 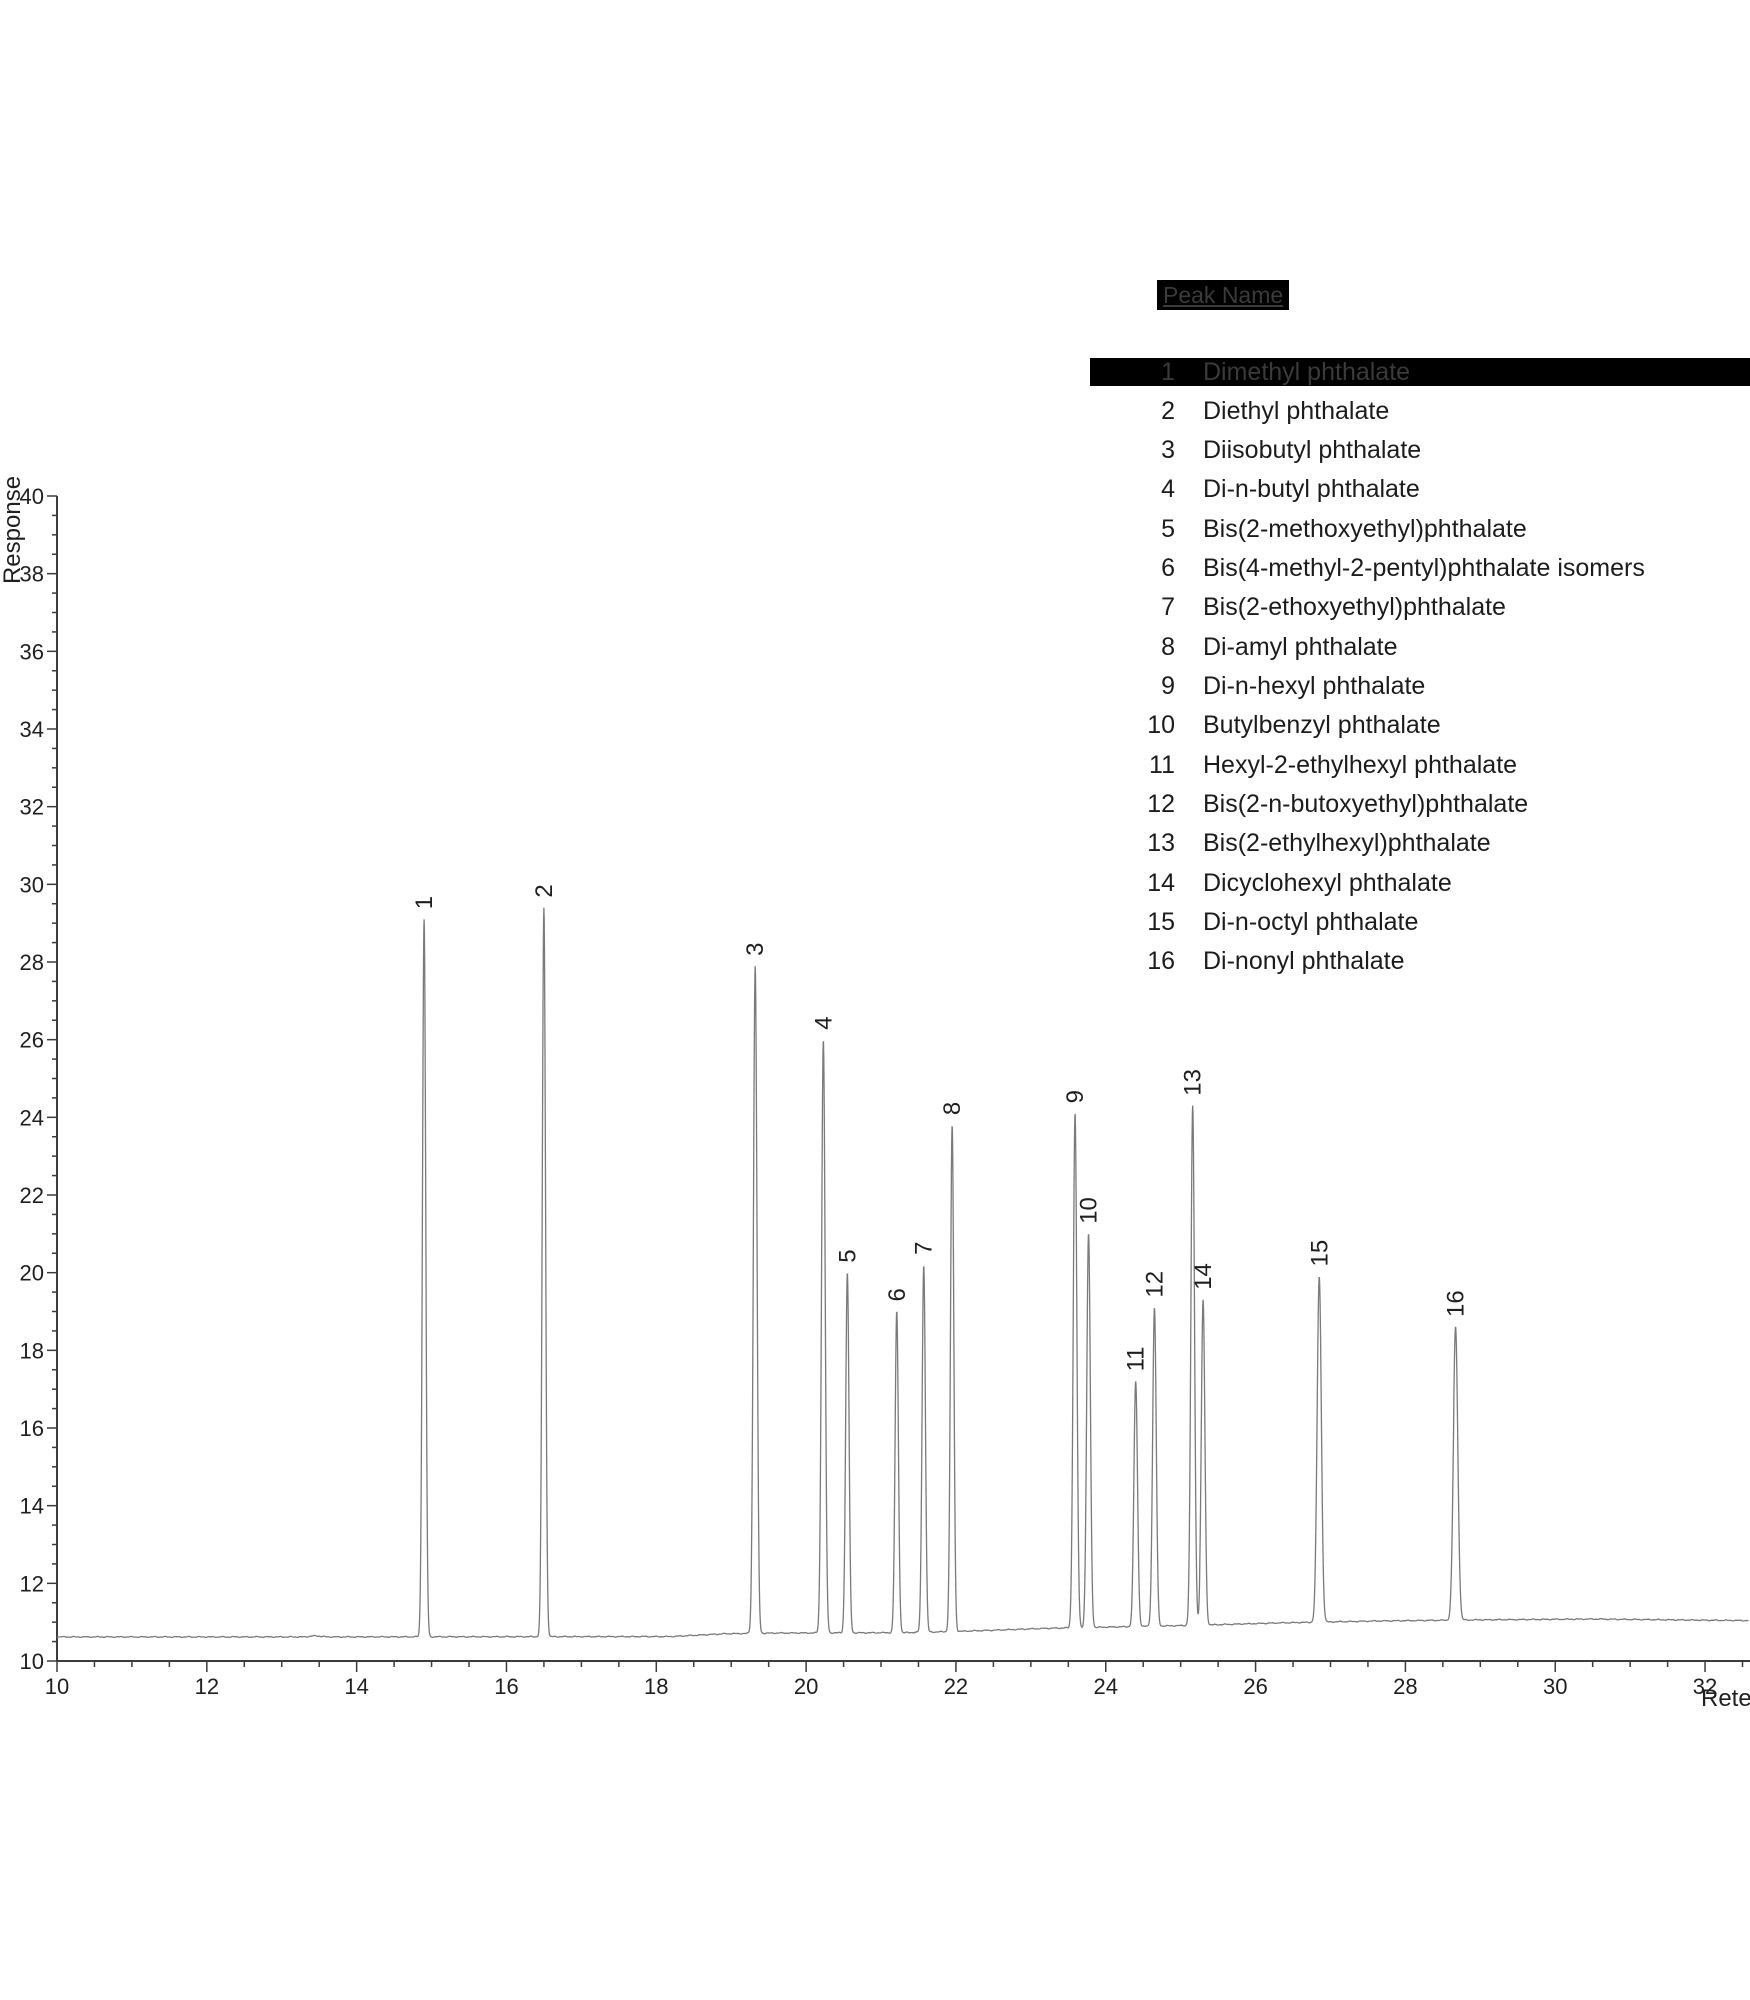 I want to click on legend-row-inner: 6 Bis(4-methyl-2-pentyl)phthalate isomers, so click(x=1420, y=568).